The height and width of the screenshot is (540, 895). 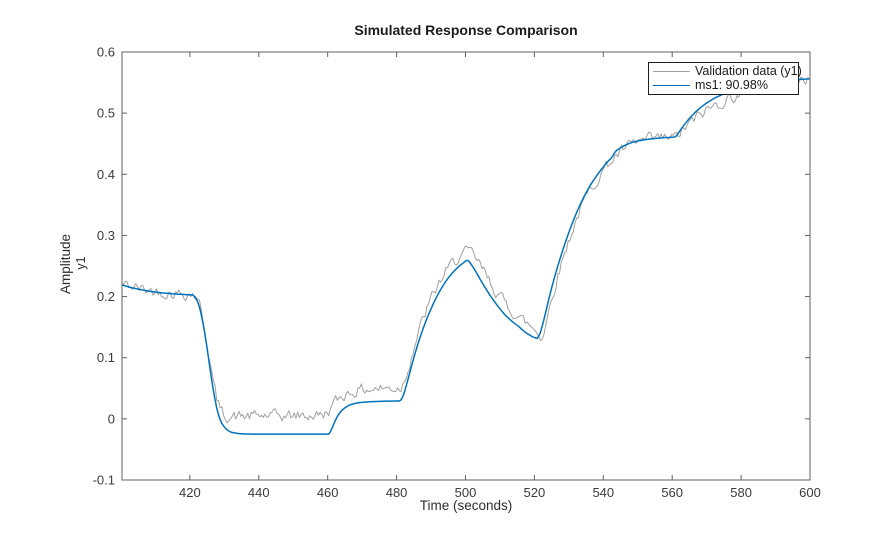 I want to click on x-axis-label: Time (seconds), so click(x=466, y=505).